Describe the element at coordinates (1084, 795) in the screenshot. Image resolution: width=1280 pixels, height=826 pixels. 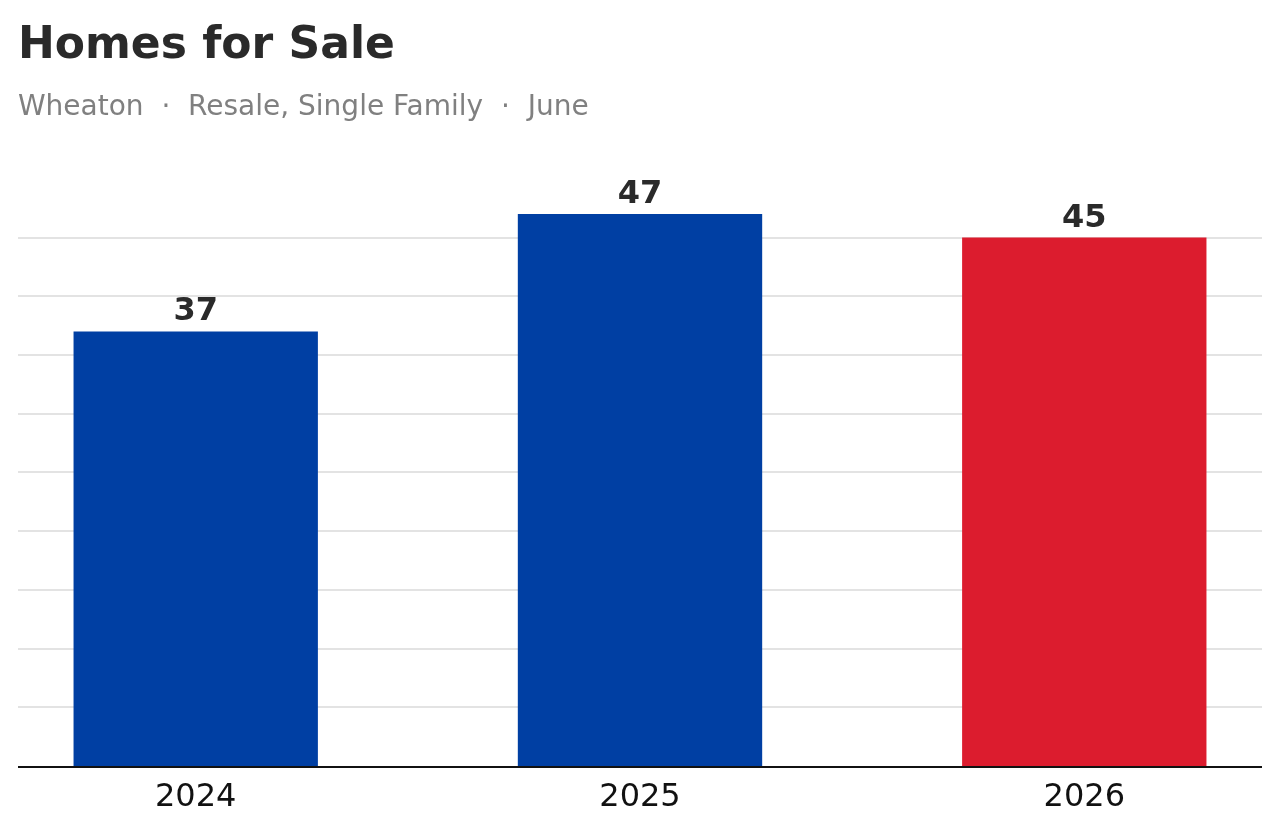
I see `x-tick-label: 2026` at that location.